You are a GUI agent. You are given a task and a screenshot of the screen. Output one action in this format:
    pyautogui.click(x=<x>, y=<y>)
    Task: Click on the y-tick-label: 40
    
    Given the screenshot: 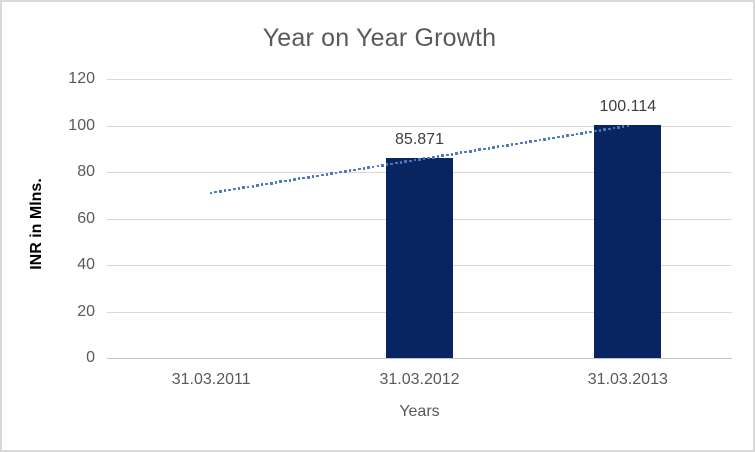 What is the action you would take?
    pyautogui.click(x=86, y=264)
    